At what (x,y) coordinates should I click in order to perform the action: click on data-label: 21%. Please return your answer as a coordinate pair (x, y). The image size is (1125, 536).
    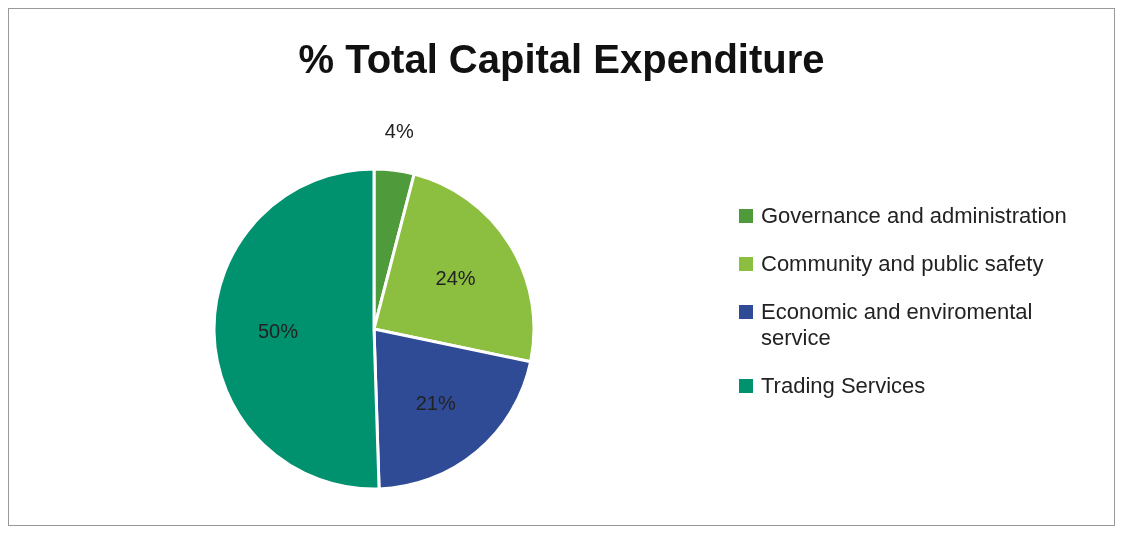
    Looking at the image, I should click on (435, 402).